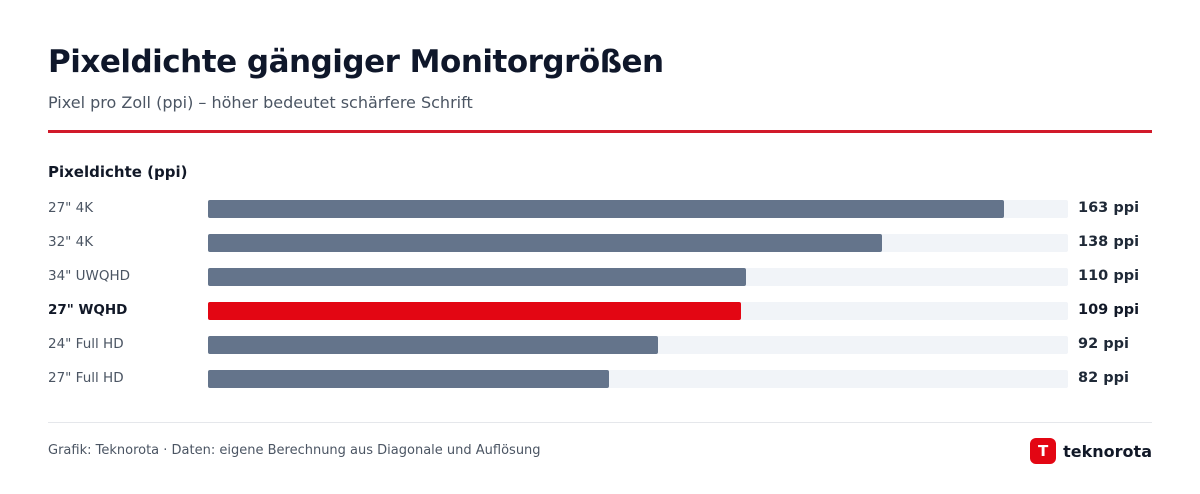 This screenshot has height=494, width=1200. Describe the element at coordinates (1109, 208) in the screenshot. I see `value-label: 163 ppi` at that location.